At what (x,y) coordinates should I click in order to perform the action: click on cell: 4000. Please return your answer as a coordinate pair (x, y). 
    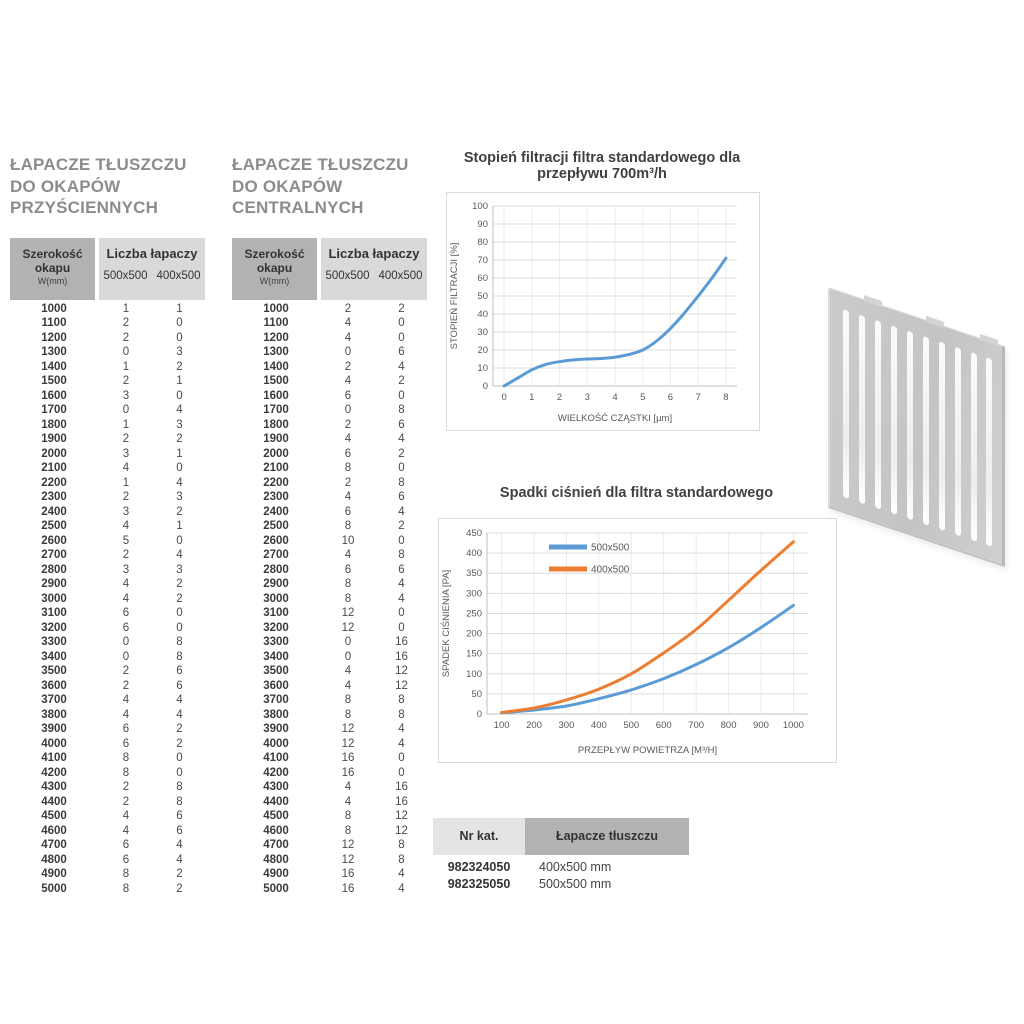
    Looking at the image, I should click on (276, 743).